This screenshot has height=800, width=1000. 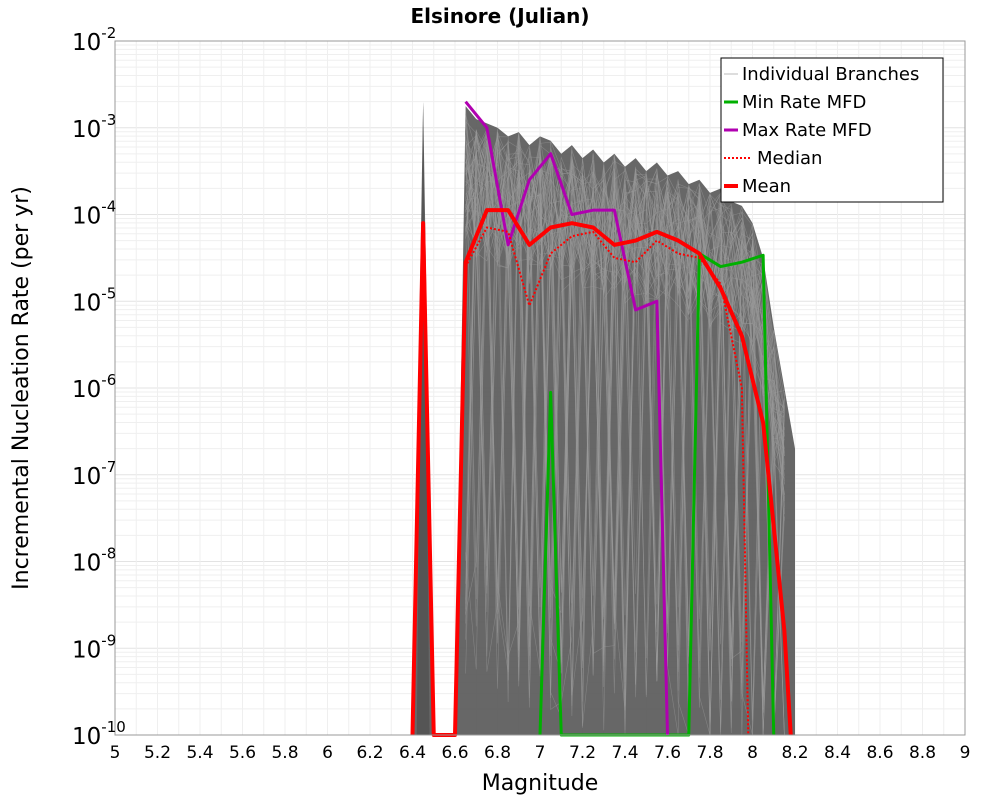 What do you see at coordinates (624, 753) in the screenshot?
I see `x-tick-label: 7.4` at bounding box center [624, 753].